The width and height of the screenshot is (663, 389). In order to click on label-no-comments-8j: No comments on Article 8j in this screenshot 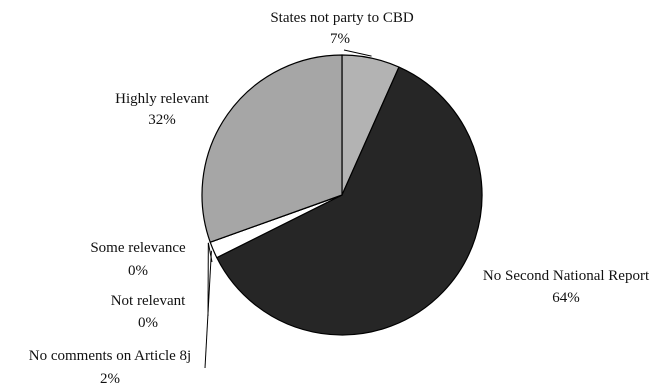, I will do `click(110, 356)`.